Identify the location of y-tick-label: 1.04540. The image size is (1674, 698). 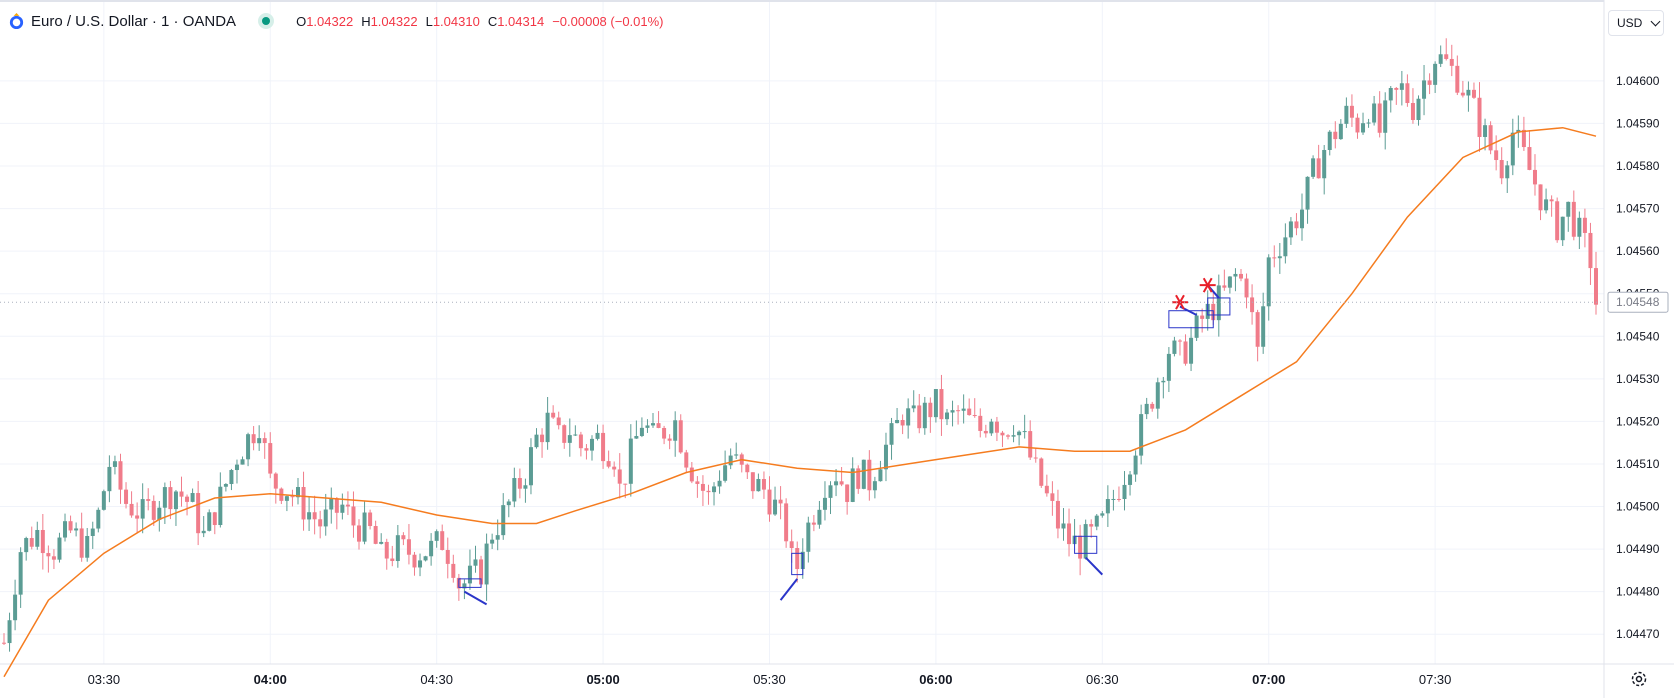
(1638, 336).